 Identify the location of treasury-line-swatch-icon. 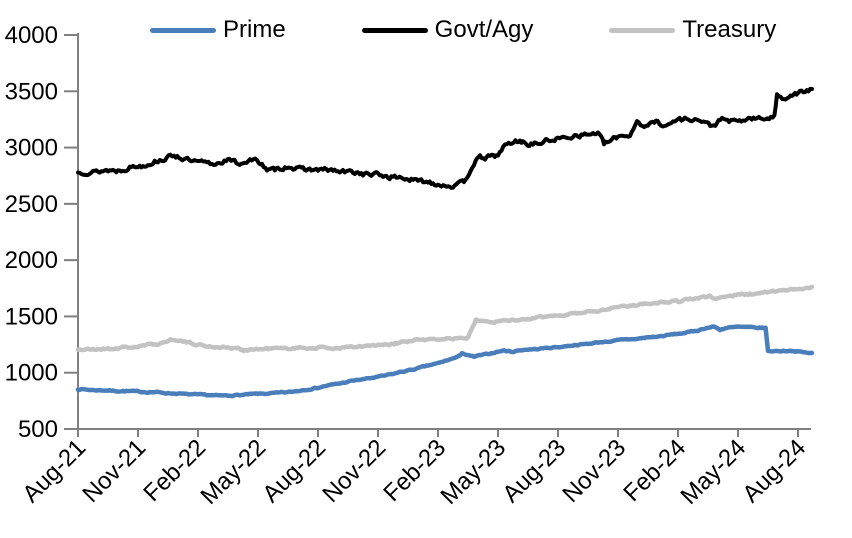
(642, 30).